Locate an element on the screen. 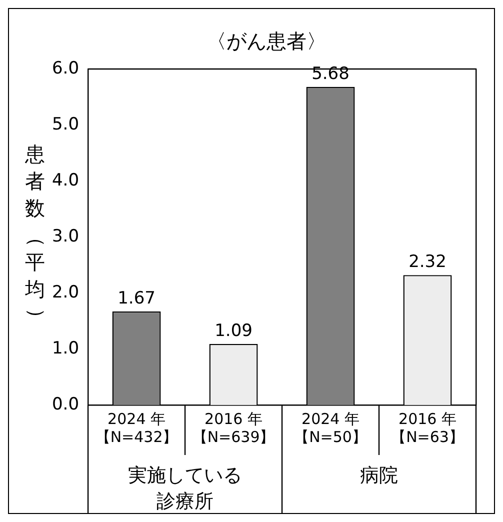 Image resolution: width=503 pixels, height=522 pixels. y-tick-label: 6.0 is located at coordinates (66, 68).